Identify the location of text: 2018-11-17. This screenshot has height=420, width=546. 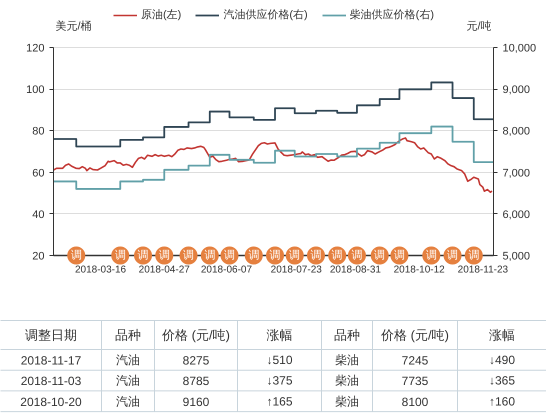
(51, 360).